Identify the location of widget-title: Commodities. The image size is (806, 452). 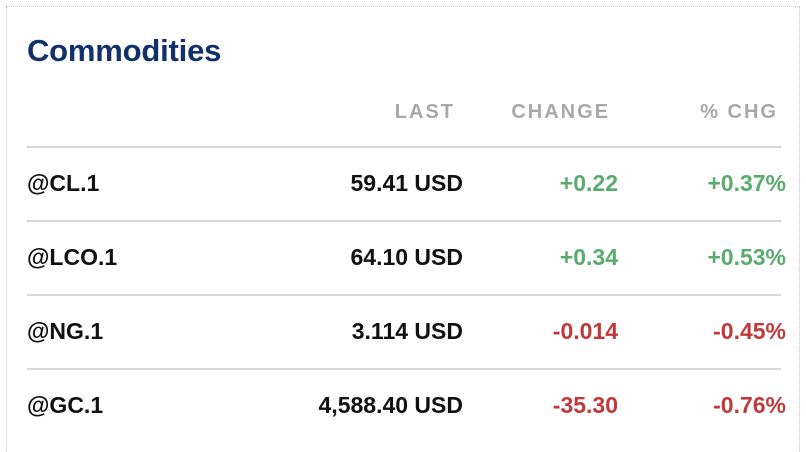
(124, 50).